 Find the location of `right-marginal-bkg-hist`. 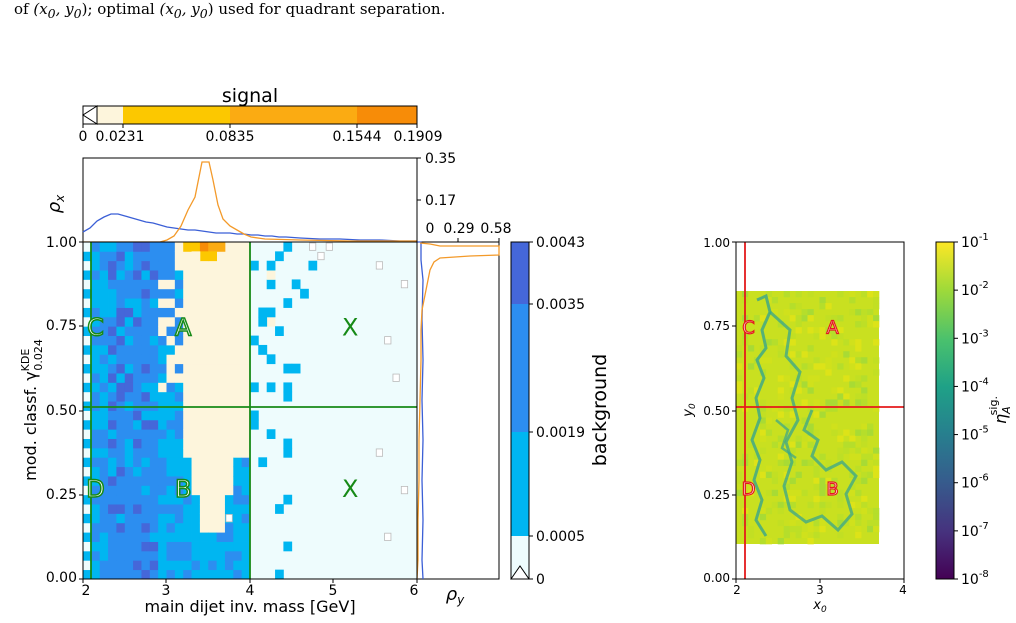

right-marginal-bkg-hist is located at coordinates (420, 410).